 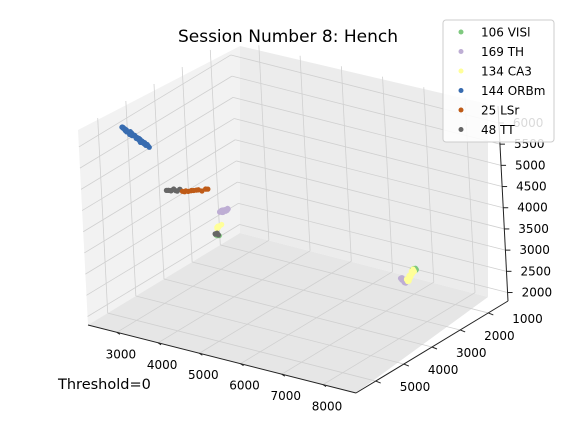 What do you see at coordinates (537, 293) in the screenshot?
I see `z-tick-label: 2000` at bounding box center [537, 293].